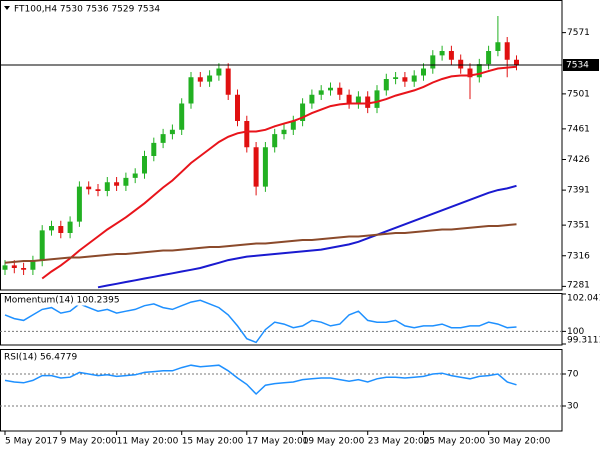 This screenshot has height=450, width=600. I want to click on collapse-icon, so click(7, 8).